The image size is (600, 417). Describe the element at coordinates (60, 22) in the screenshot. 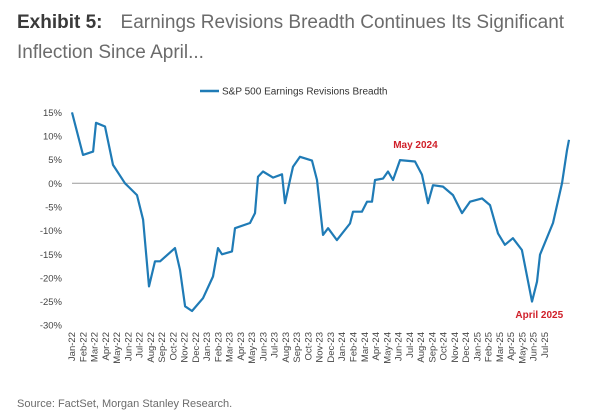

I see `exhibit-label: Exhibit 5:` at that location.